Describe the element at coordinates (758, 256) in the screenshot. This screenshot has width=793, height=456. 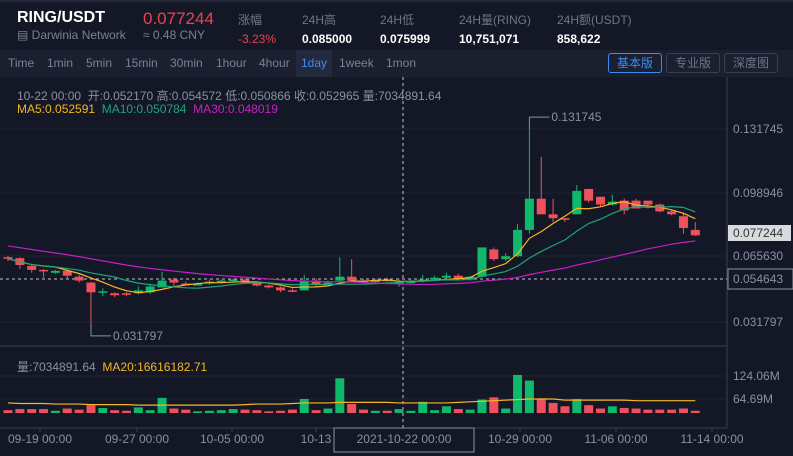
I see `price-axis-label: 0.065630` at that location.